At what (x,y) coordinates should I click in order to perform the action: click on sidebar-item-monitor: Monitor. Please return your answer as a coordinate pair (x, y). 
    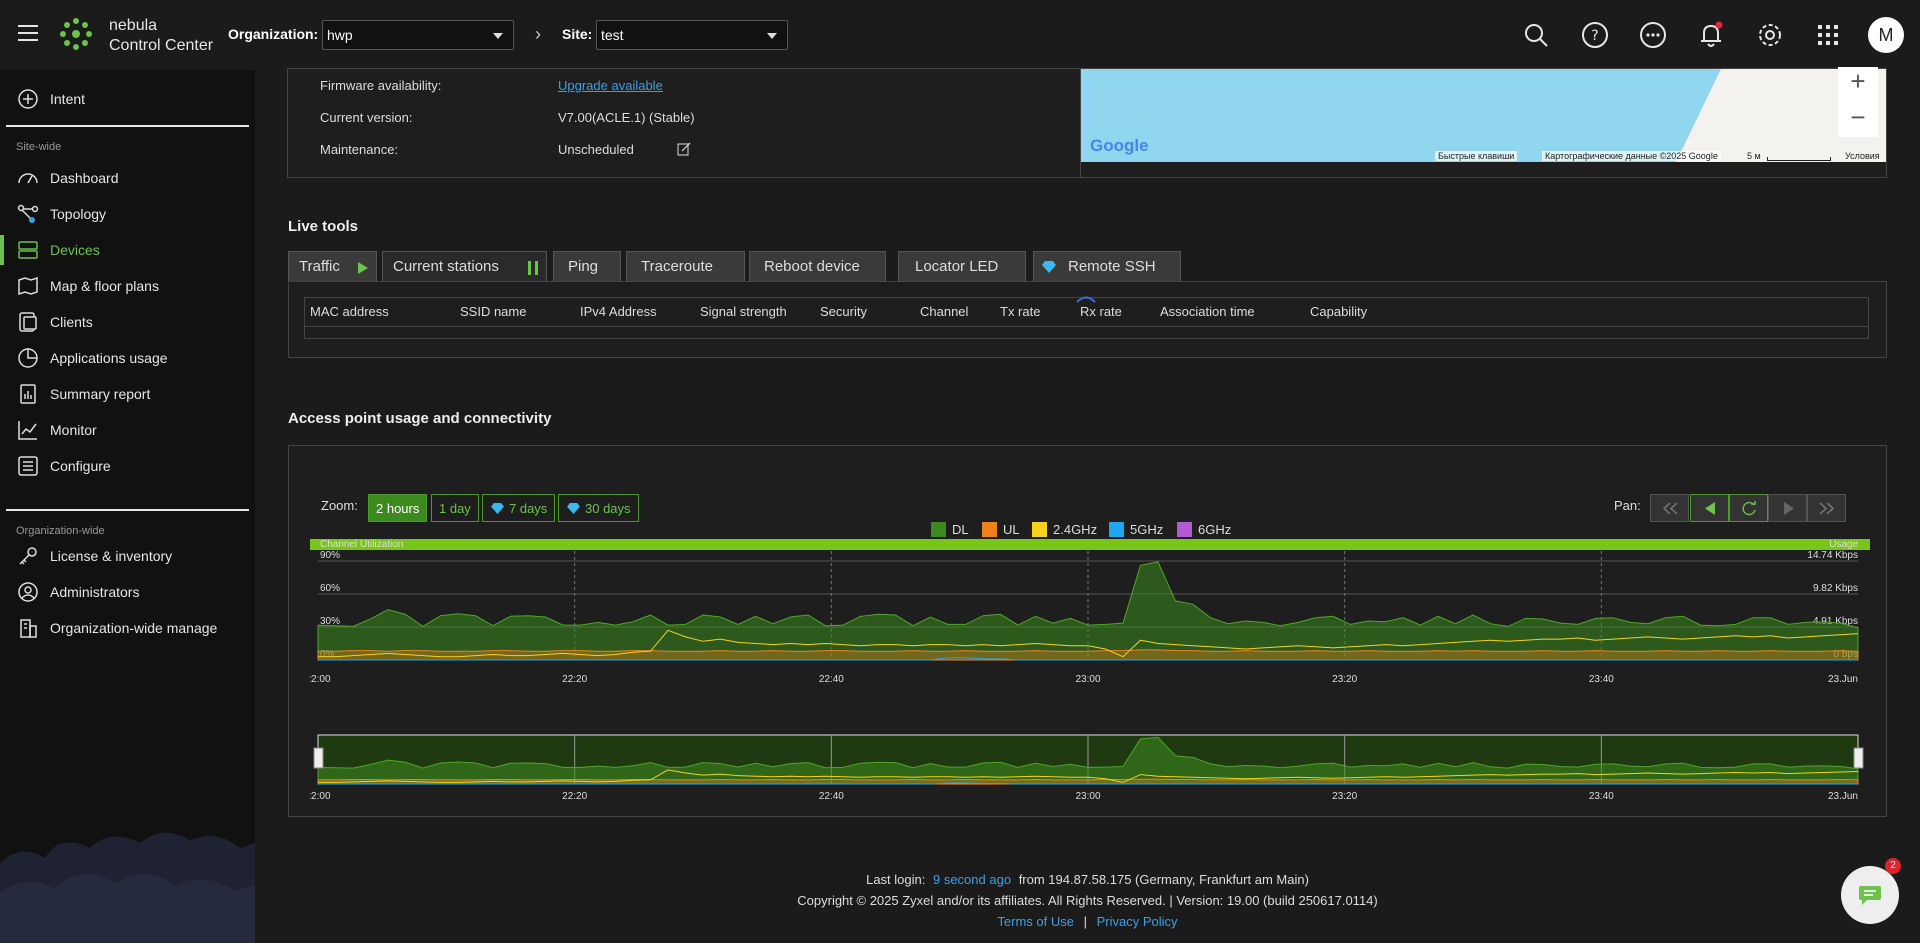
    Looking at the image, I should click on (127, 430).